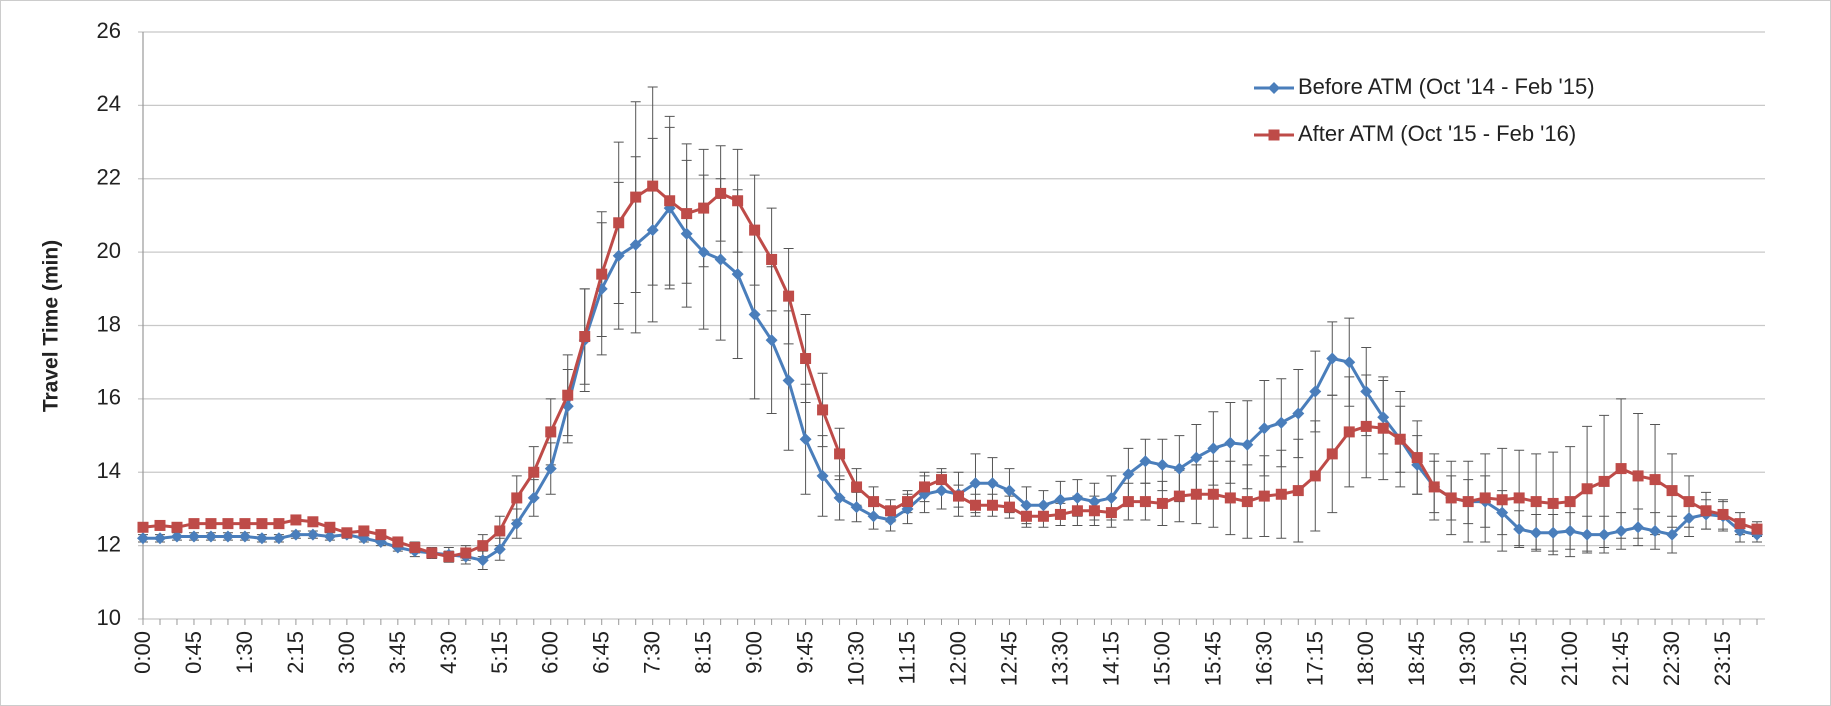  I want to click on y-tick-label: 10, so click(109, 617).